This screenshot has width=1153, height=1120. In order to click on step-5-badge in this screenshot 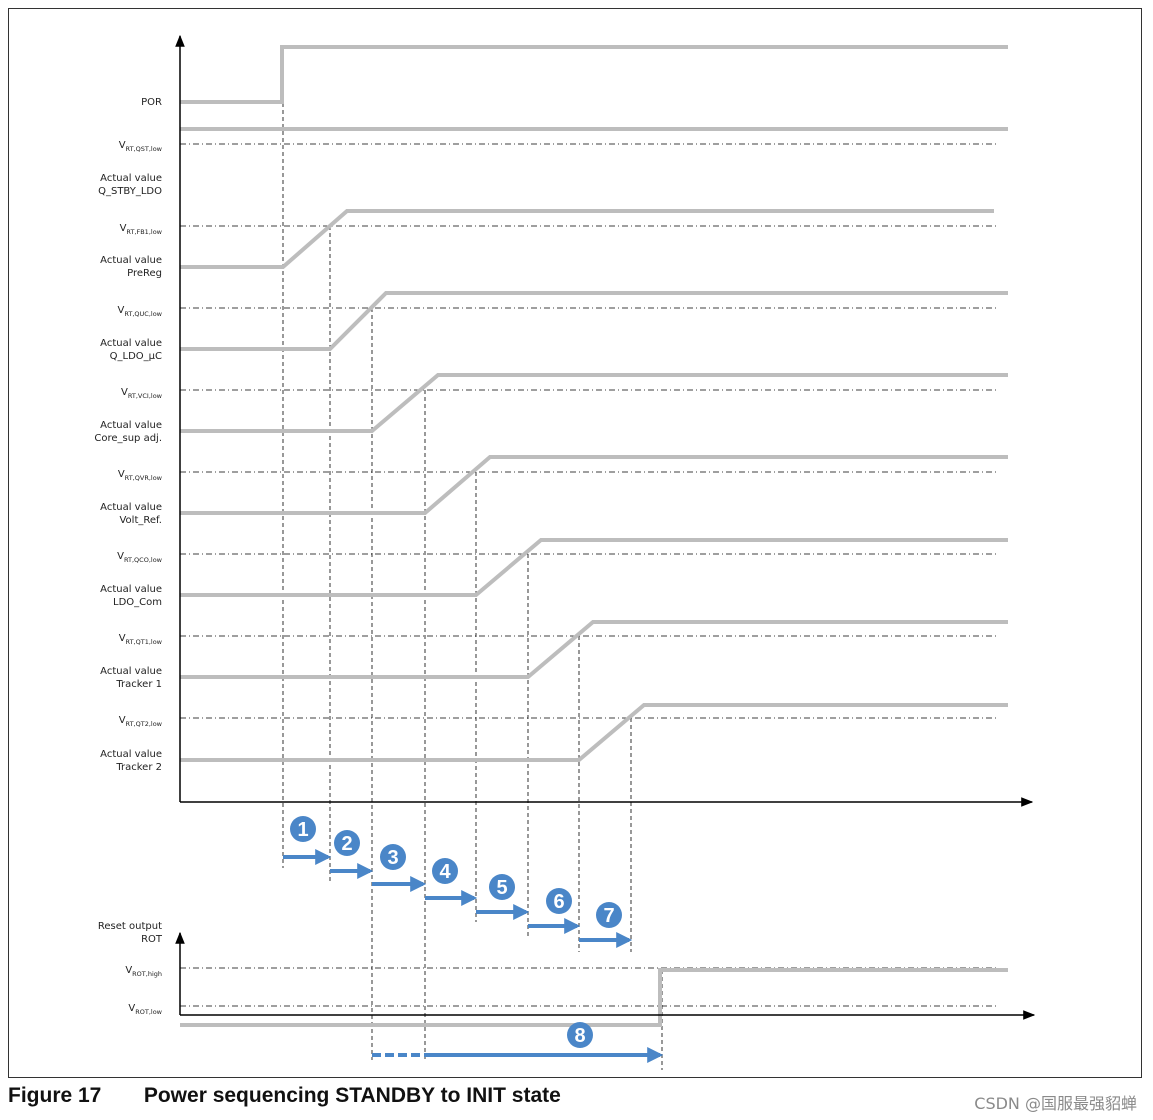, I will do `click(502, 887)`.